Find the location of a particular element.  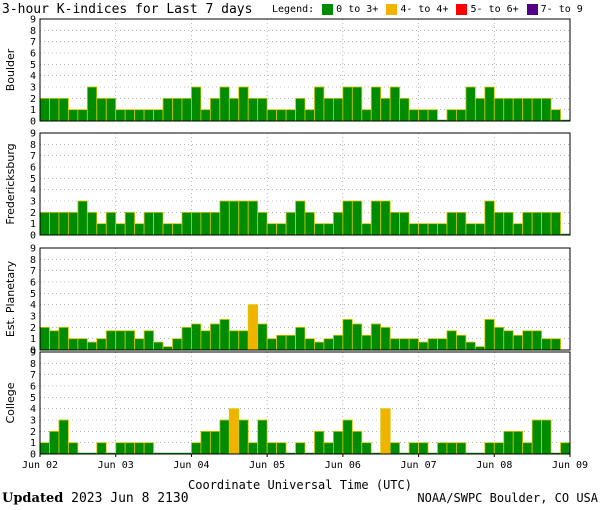

y-tick-label: 7 is located at coordinates (33, 156).